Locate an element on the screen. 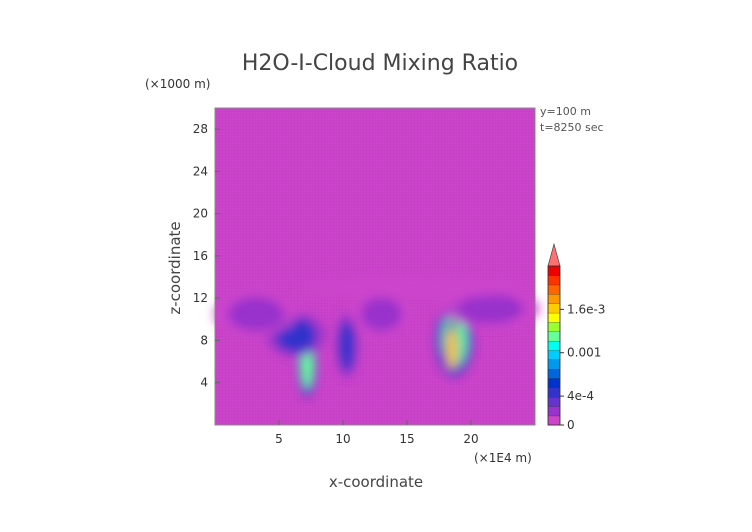 Image resolution: width=752 pixels, height=532 pixels. x-tick-label: 5 is located at coordinates (279, 439).